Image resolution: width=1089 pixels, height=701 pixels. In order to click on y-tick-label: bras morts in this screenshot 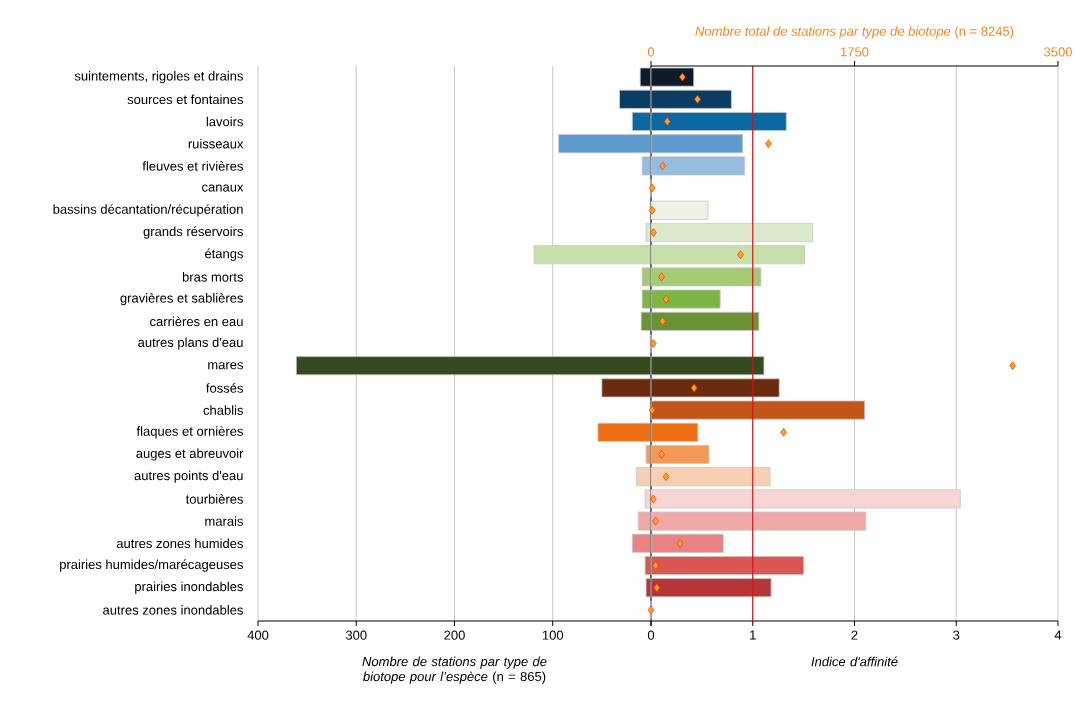, I will do `click(212, 277)`.